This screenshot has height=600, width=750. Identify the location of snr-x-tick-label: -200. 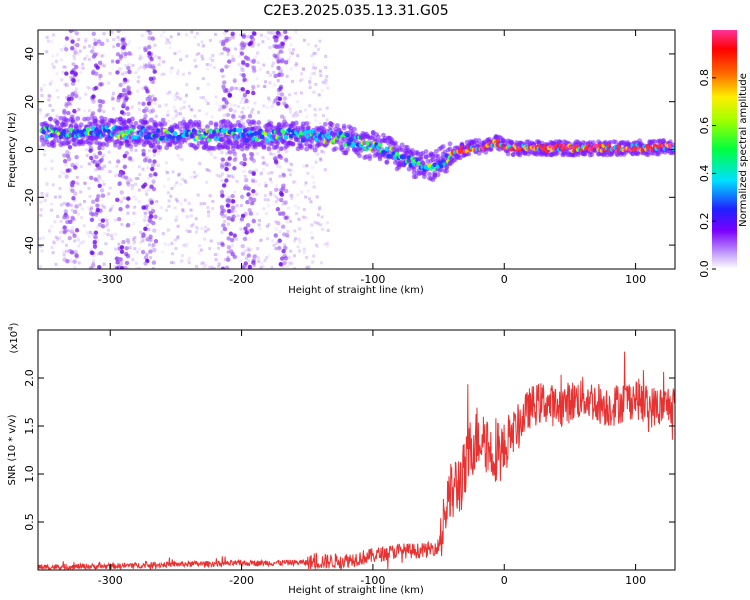
(241, 580).